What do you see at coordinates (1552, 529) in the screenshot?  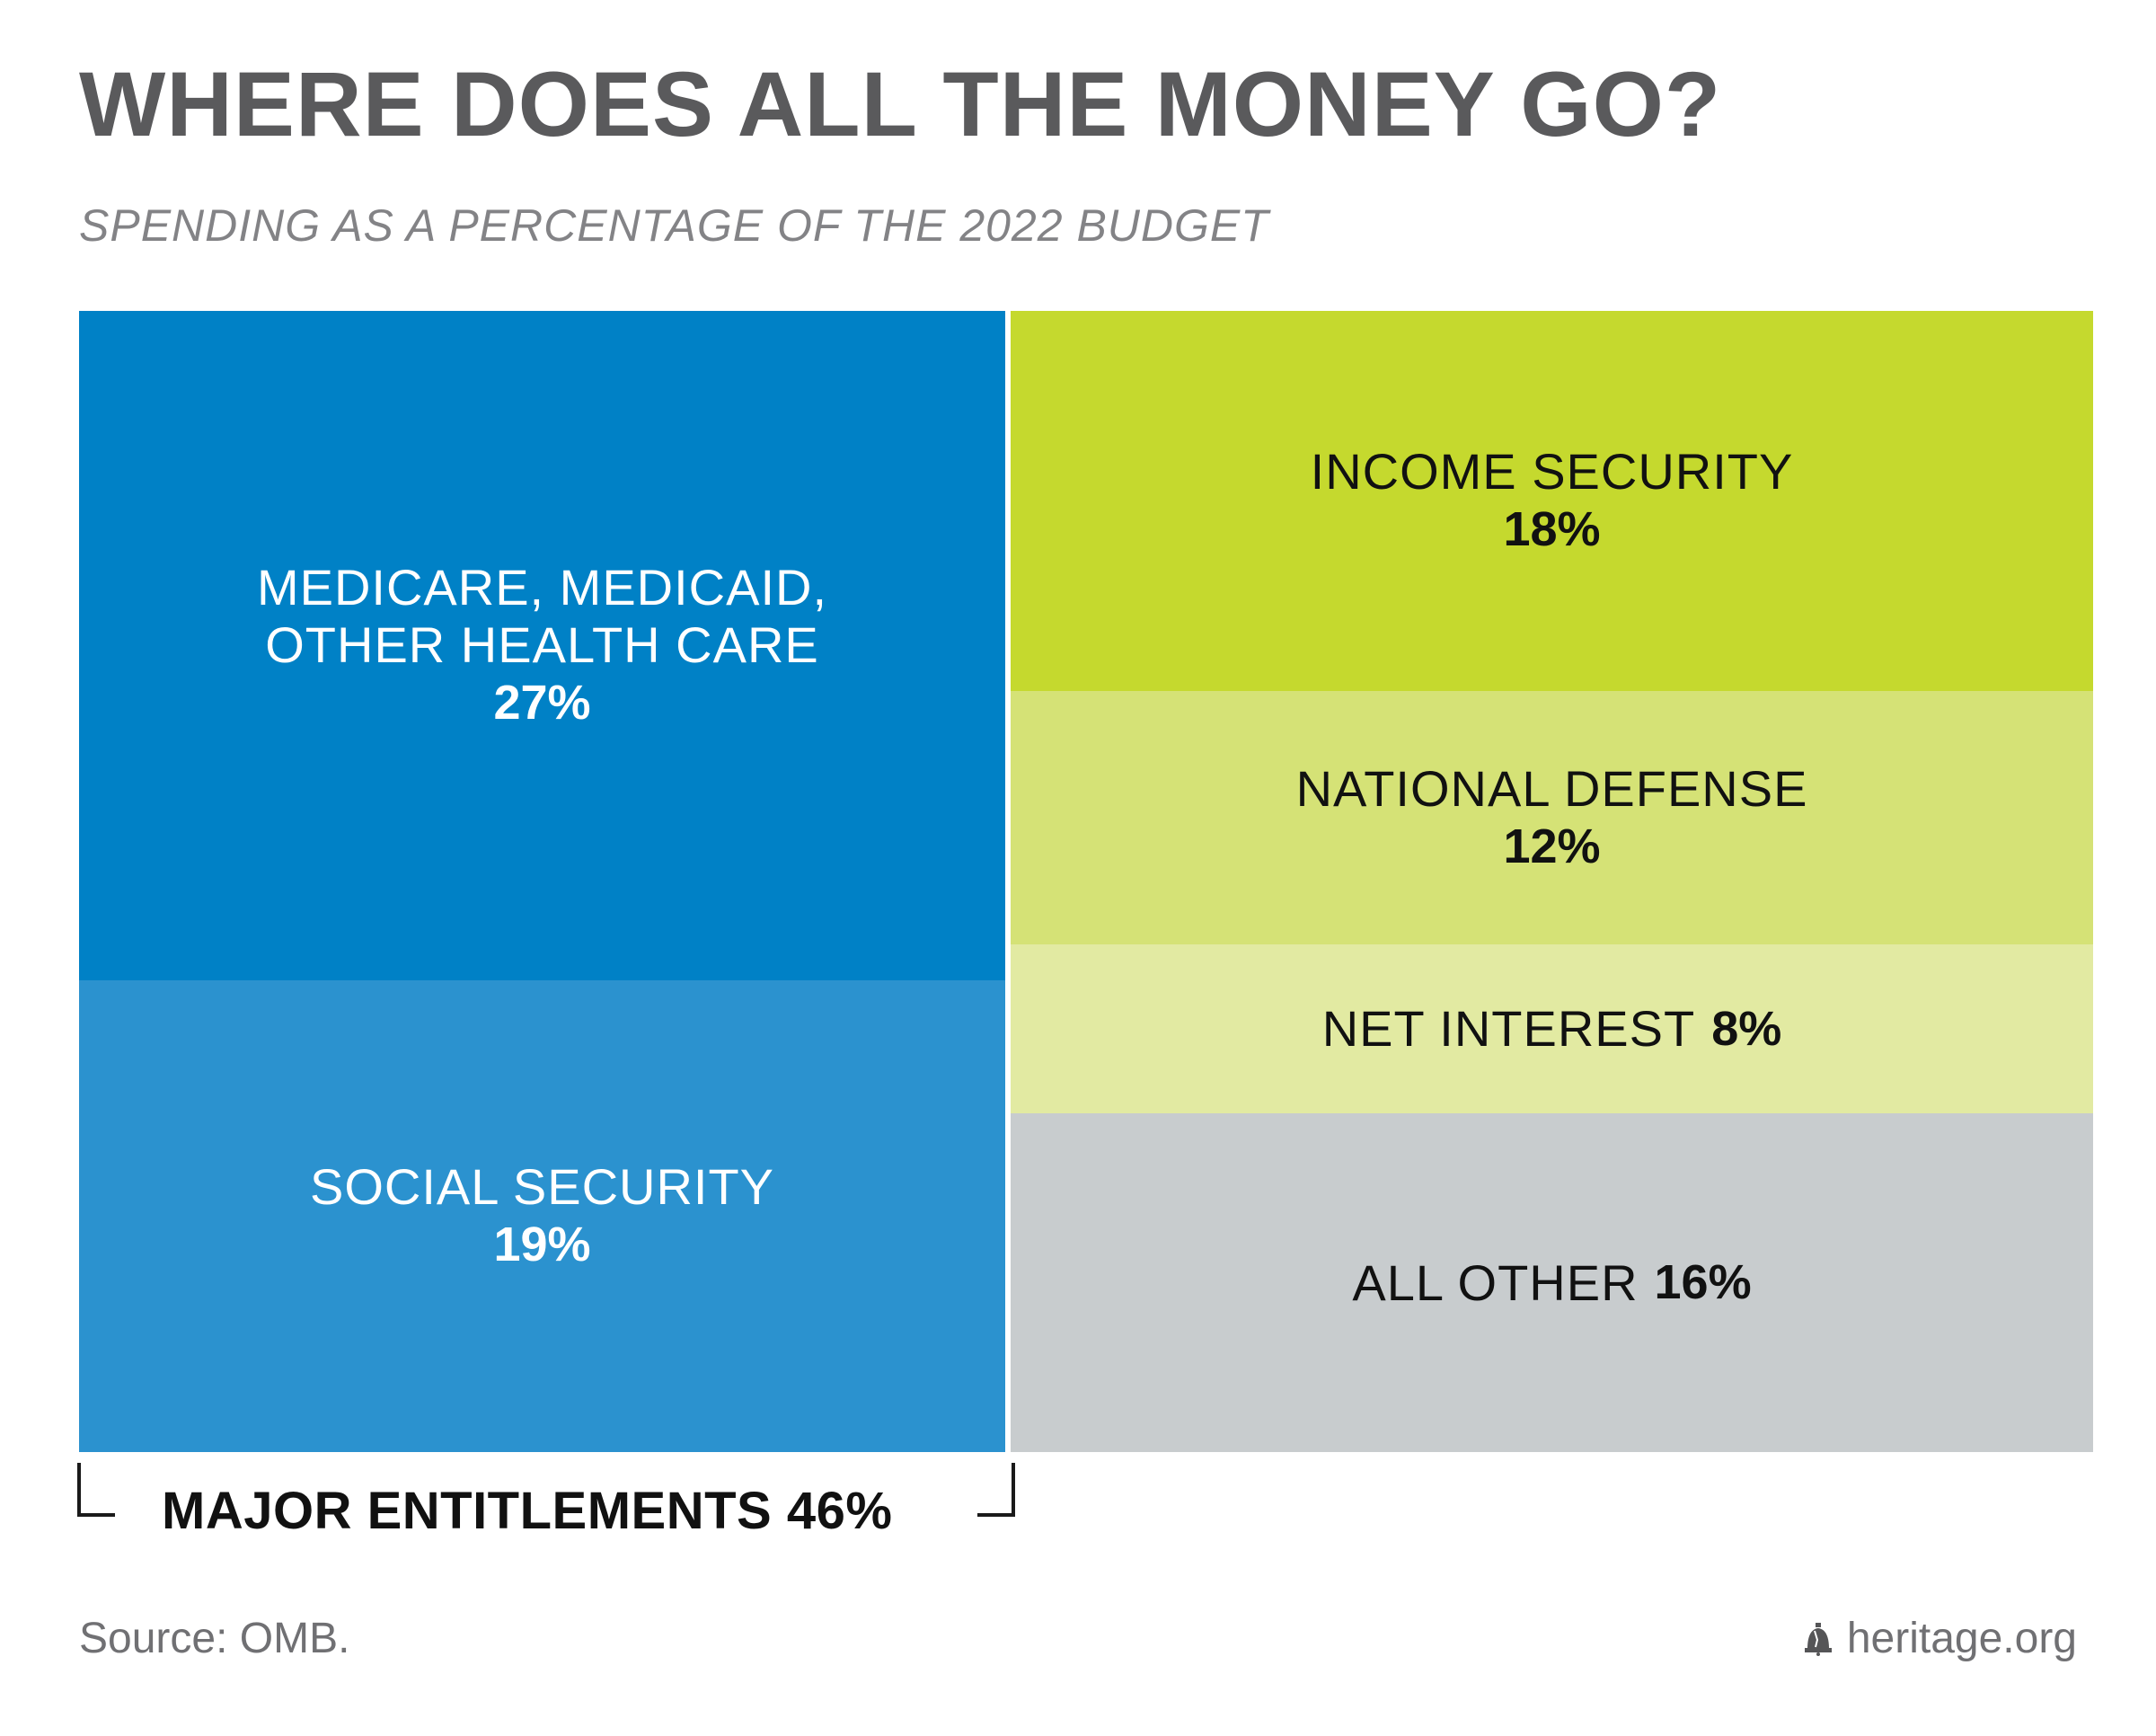 I see `tile-value: 18%` at bounding box center [1552, 529].